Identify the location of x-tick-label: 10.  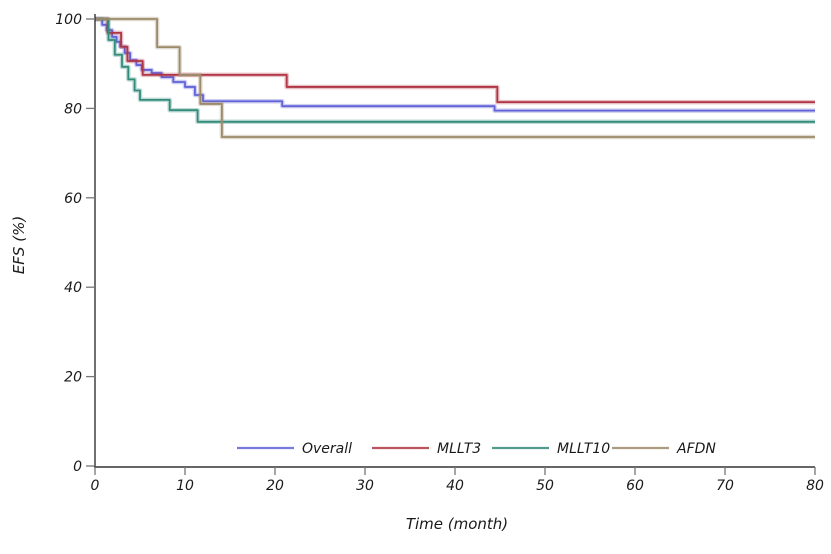
(185, 486).